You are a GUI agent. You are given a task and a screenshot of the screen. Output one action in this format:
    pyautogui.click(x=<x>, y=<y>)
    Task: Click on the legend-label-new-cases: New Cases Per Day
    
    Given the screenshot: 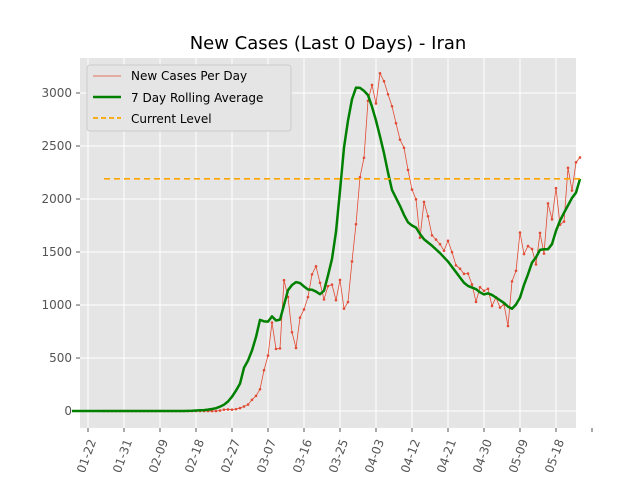 What is the action you would take?
    pyautogui.click(x=189, y=76)
    